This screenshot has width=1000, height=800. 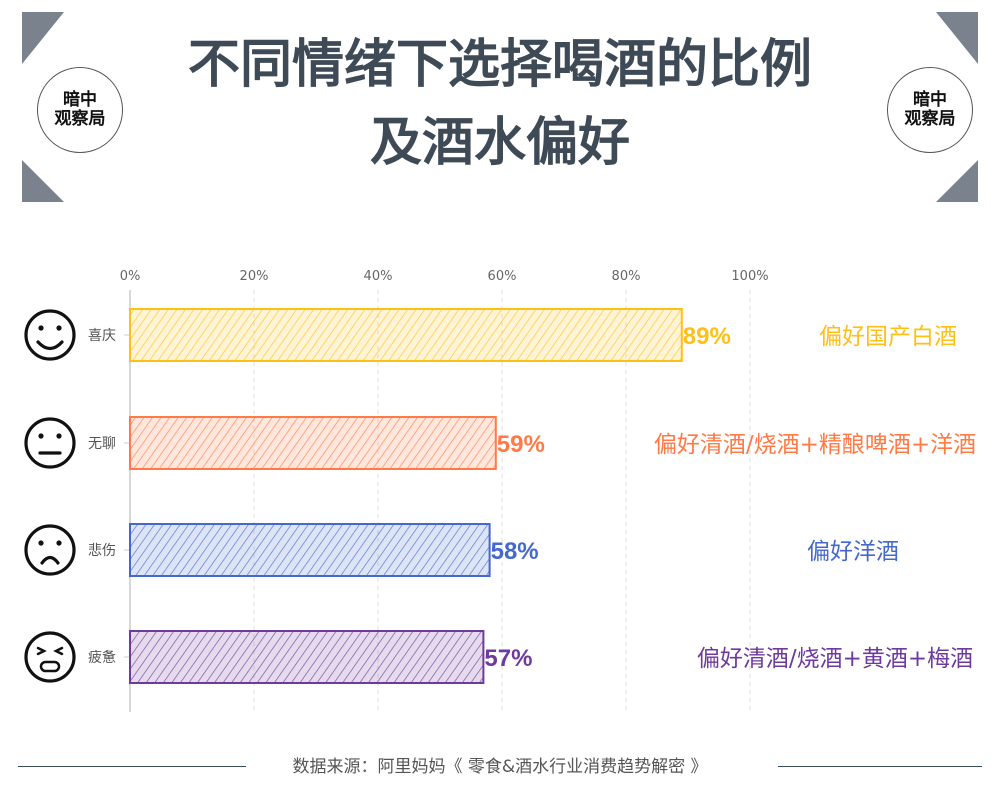 What do you see at coordinates (508, 658) in the screenshot?
I see `data-label: 57%` at bounding box center [508, 658].